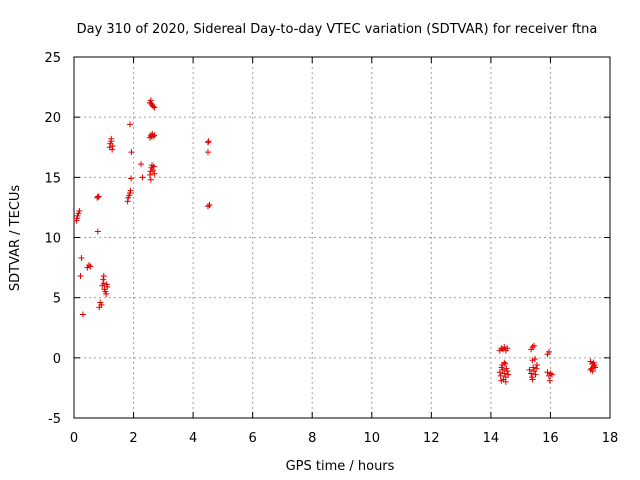 The width and height of the screenshot is (640, 480). Describe the element at coordinates (344, 438) in the screenshot. I see `x-tick-labels: 0 2 4 6 8 10 12 14 16 18` at that location.